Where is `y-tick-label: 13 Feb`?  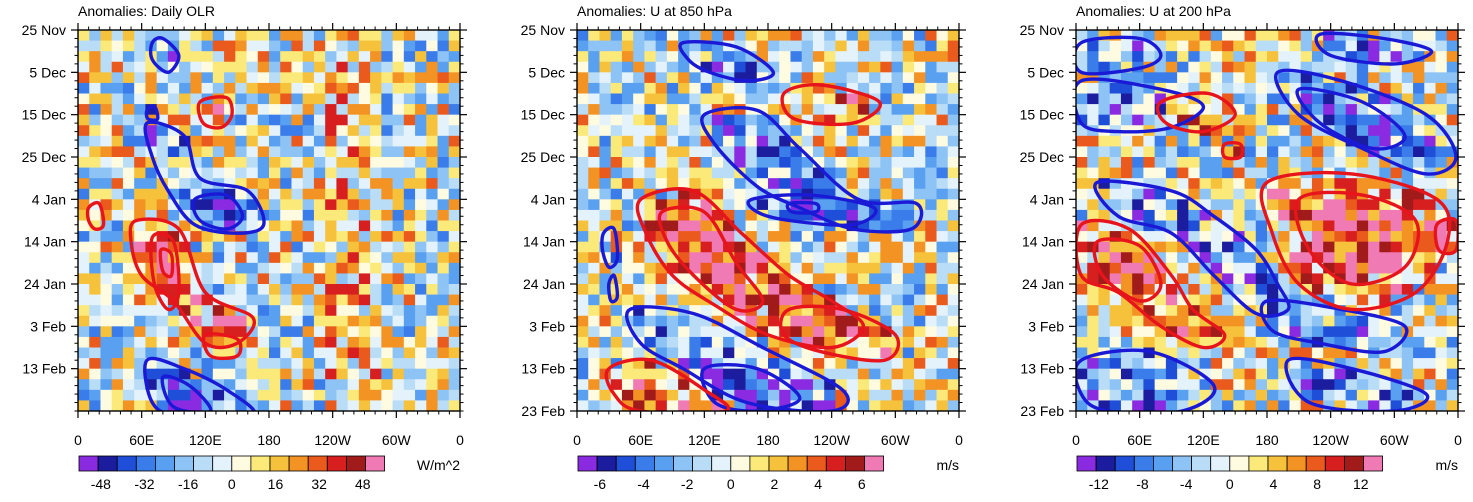
y-tick-label: 13 Feb is located at coordinates (543, 369).